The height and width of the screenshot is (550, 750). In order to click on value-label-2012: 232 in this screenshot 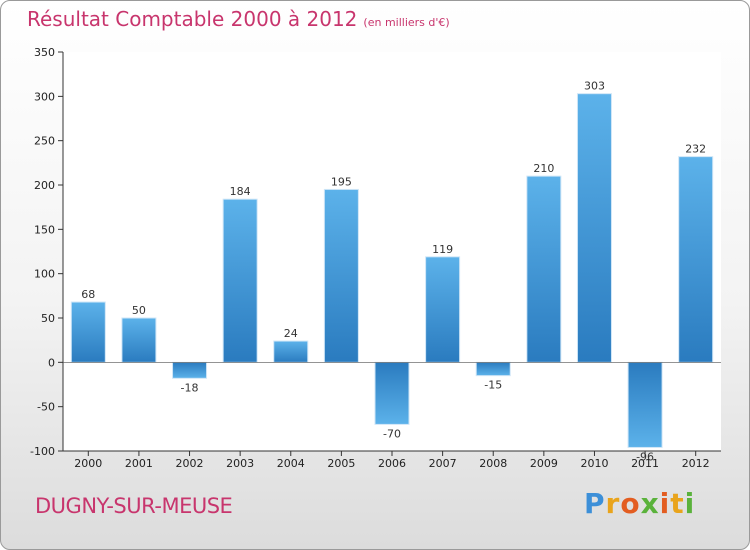, I will do `click(695, 149)`.